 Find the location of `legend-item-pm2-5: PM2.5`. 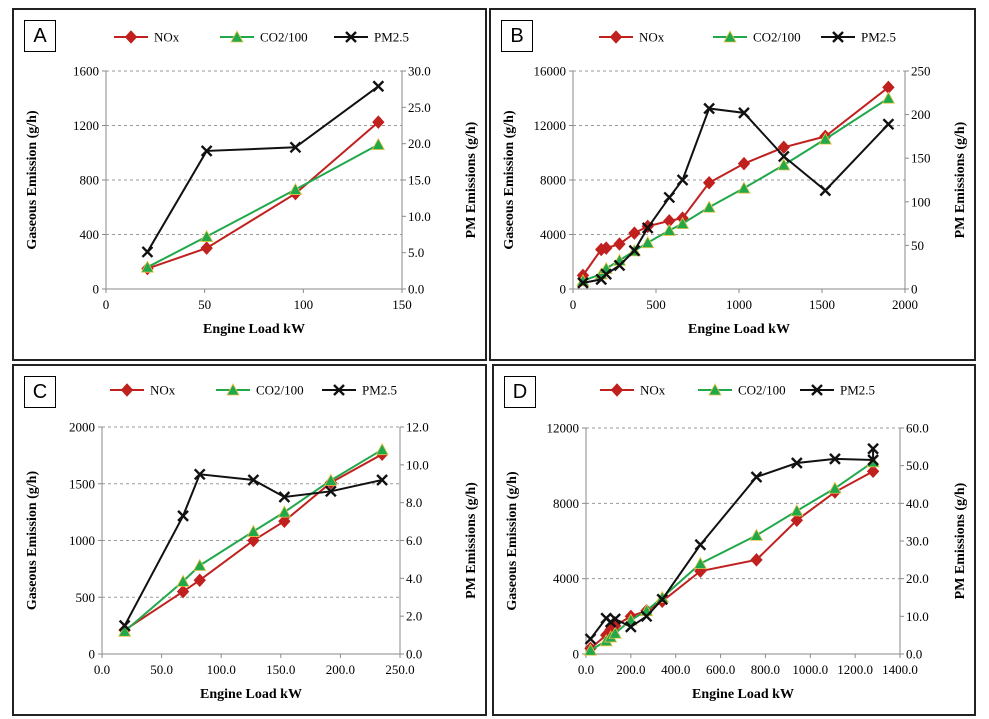

legend-item-pm2-5: PM2.5 is located at coordinates (858, 37).